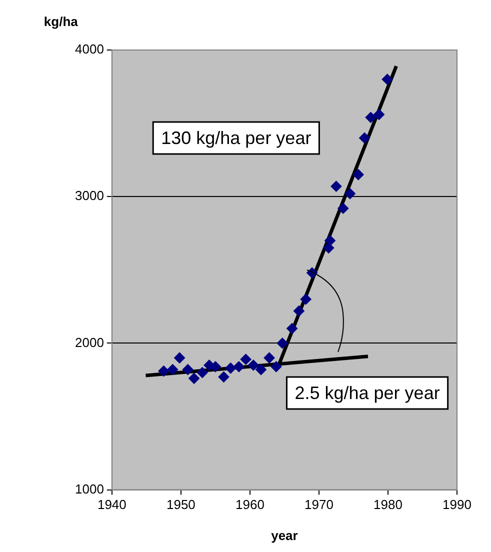 This screenshot has height=552, width=491. What do you see at coordinates (181, 504) in the screenshot?
I see `x-tick-label: 1950` at bounding box center [181, 504].